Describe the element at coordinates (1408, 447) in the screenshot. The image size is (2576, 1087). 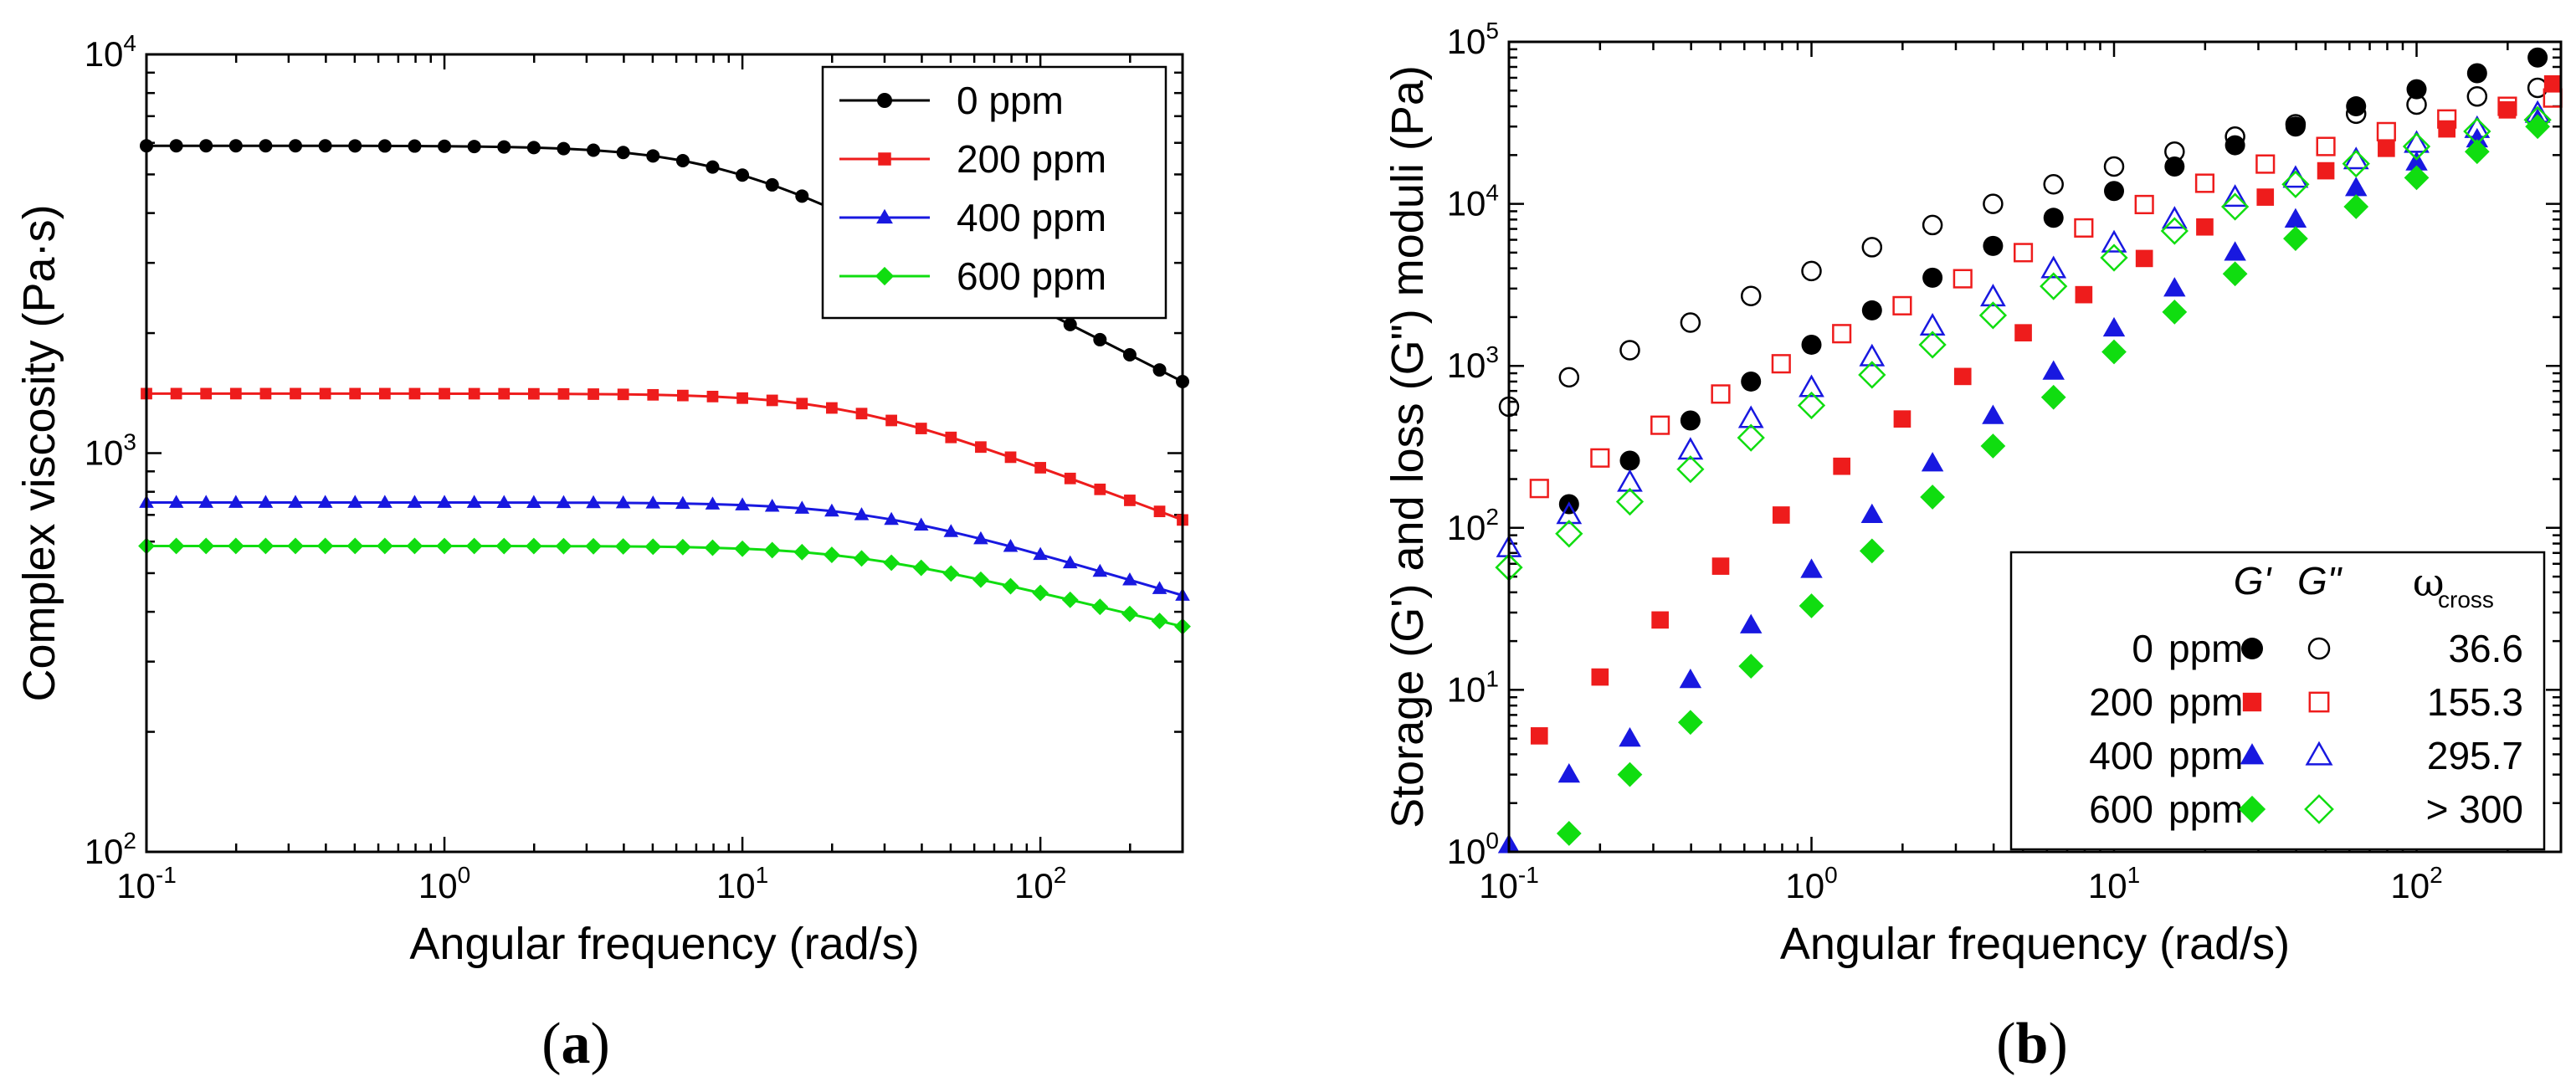
I see `panel-b-y-axis-title: Storage (G') and loss (G") moduli (Pa)` at that location.